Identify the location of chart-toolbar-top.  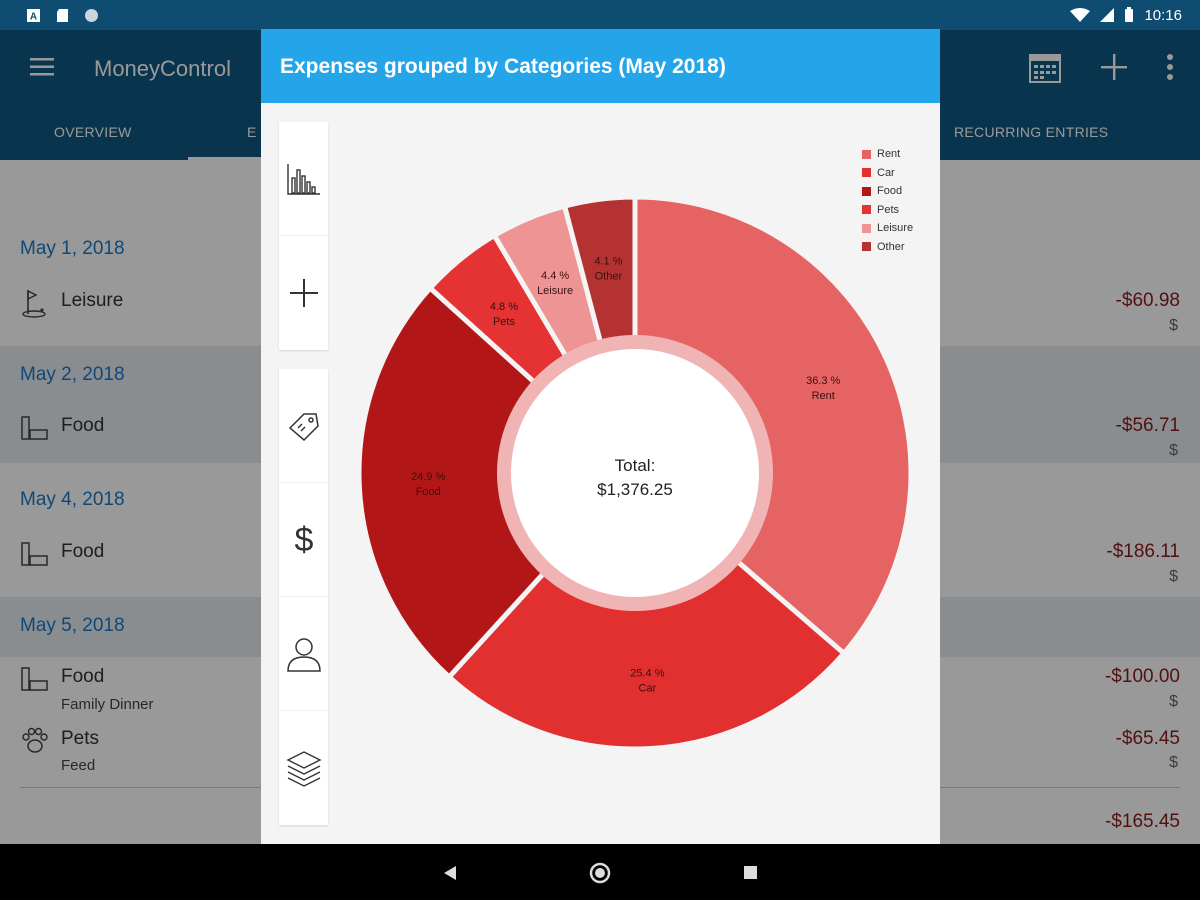
(303, 236).